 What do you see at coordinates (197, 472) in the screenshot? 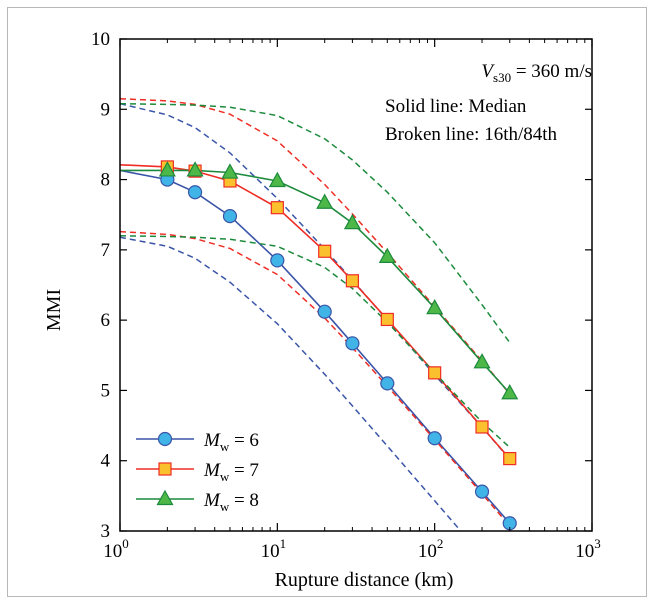
I see `legend: Mw = 6 Mw = 7 Mw = 8` at bounding box center [197, 472].